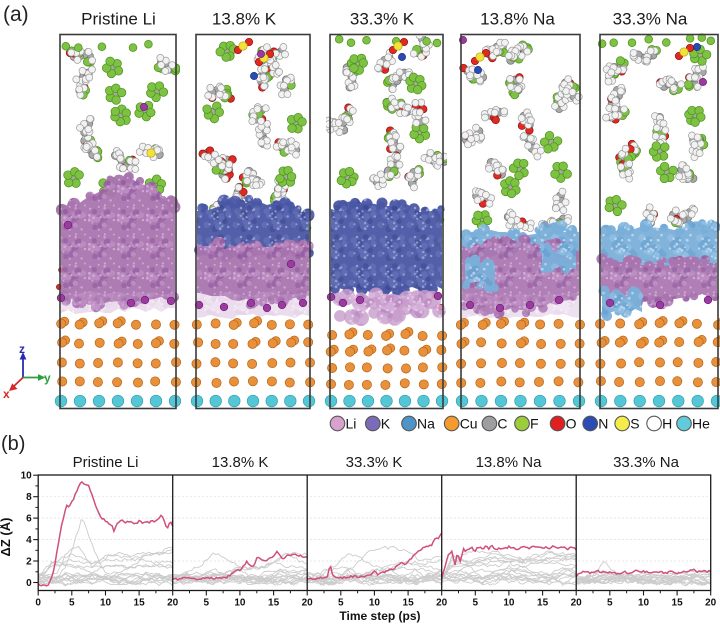 This screenshot has height=627, width=720. What do you see at coordinates (13, 444) in the screenshot?
I see `svg-text: (b)` at bounding box center [13, 444].